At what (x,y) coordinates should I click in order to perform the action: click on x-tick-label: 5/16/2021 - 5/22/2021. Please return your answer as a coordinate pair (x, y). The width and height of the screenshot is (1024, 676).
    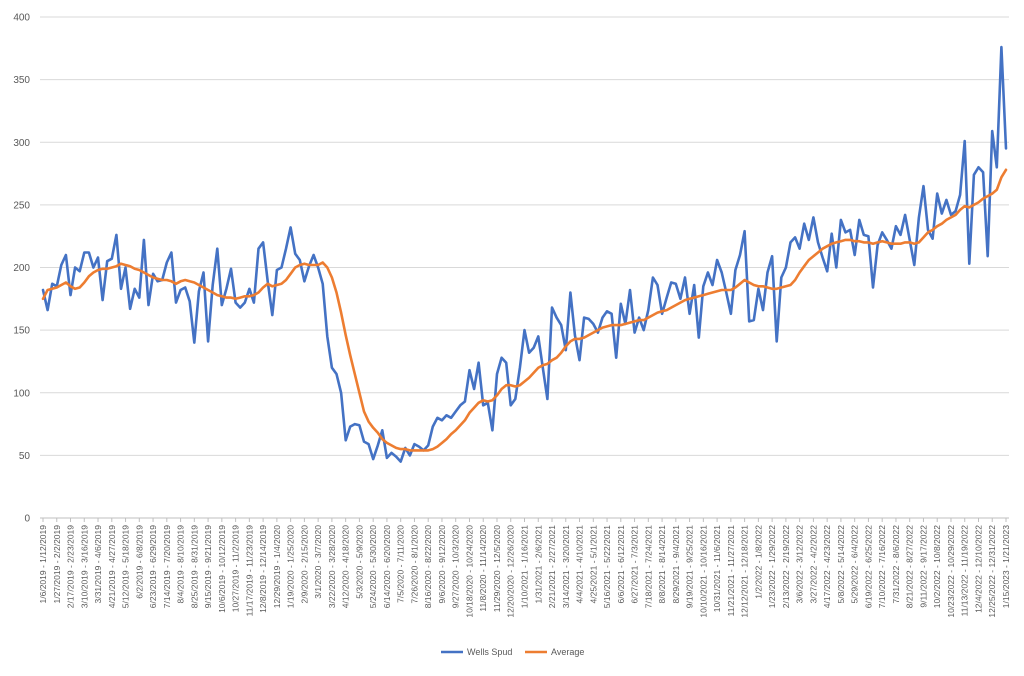
    Looking at the image, I should click on (607, 566).